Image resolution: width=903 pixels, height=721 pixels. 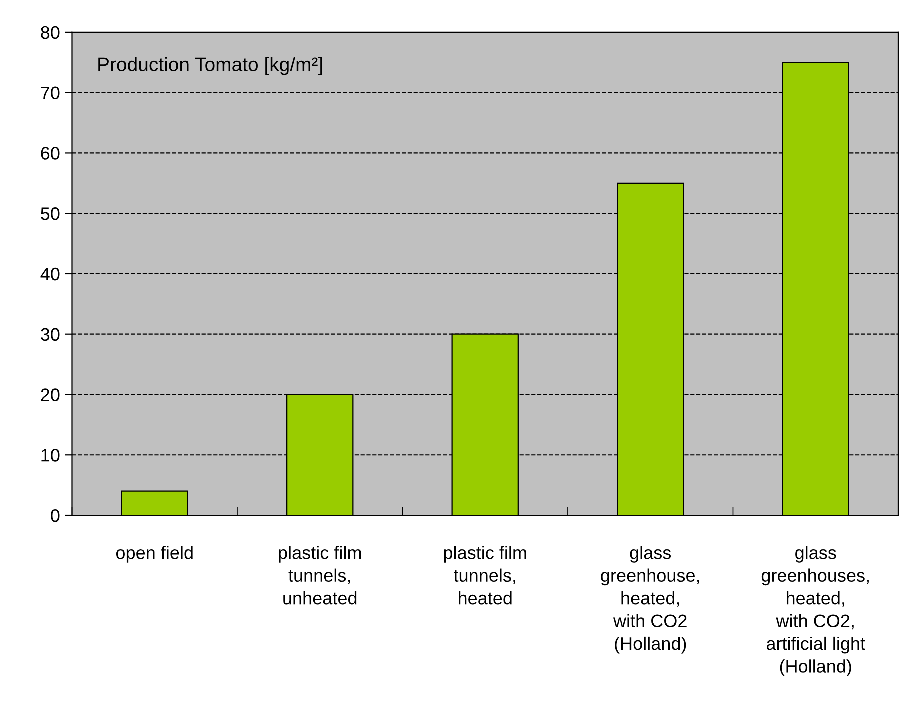 I want to click on y-tick-label: 50, so click(x=50, y=214).